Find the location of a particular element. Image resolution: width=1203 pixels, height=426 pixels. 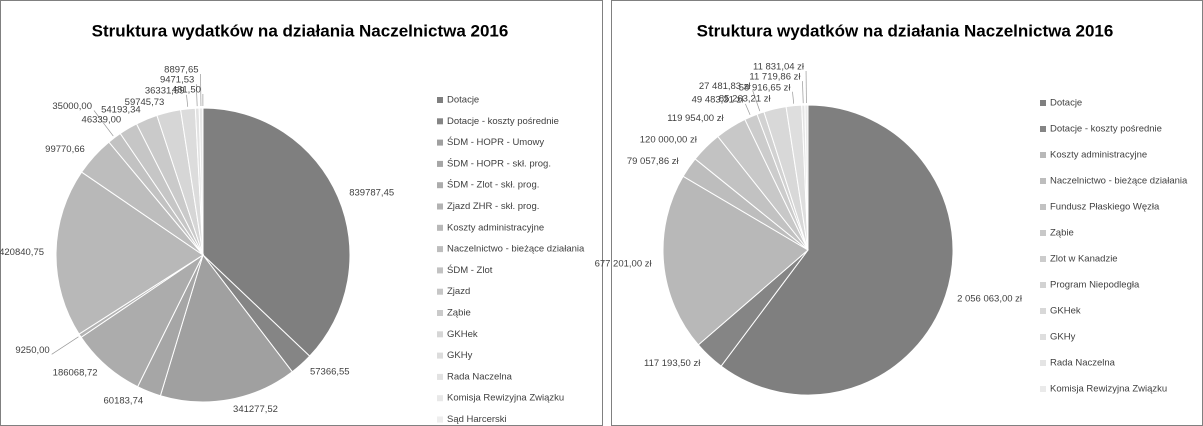

data-label: 99770,66 is located at coordinates (65, 149).